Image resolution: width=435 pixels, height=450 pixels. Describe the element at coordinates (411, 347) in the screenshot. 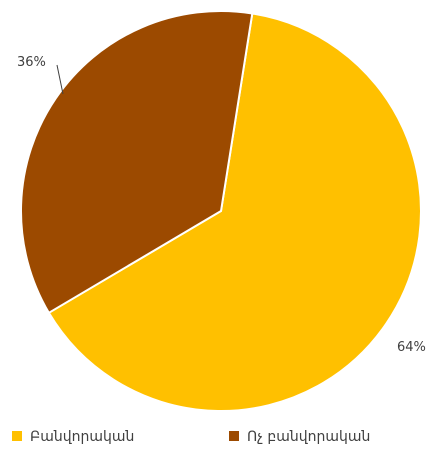

I see `slice-label-0: 64%` at that location.